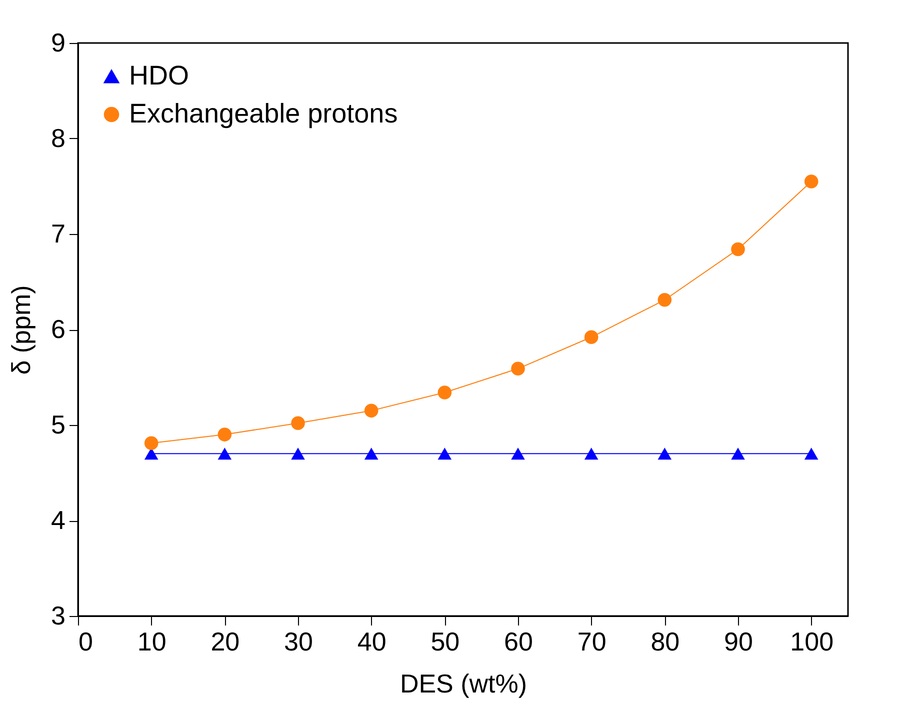  Describe the element at coordinates (58, 233) in the screenshot. I see `y-tick-label: 7` at that location.